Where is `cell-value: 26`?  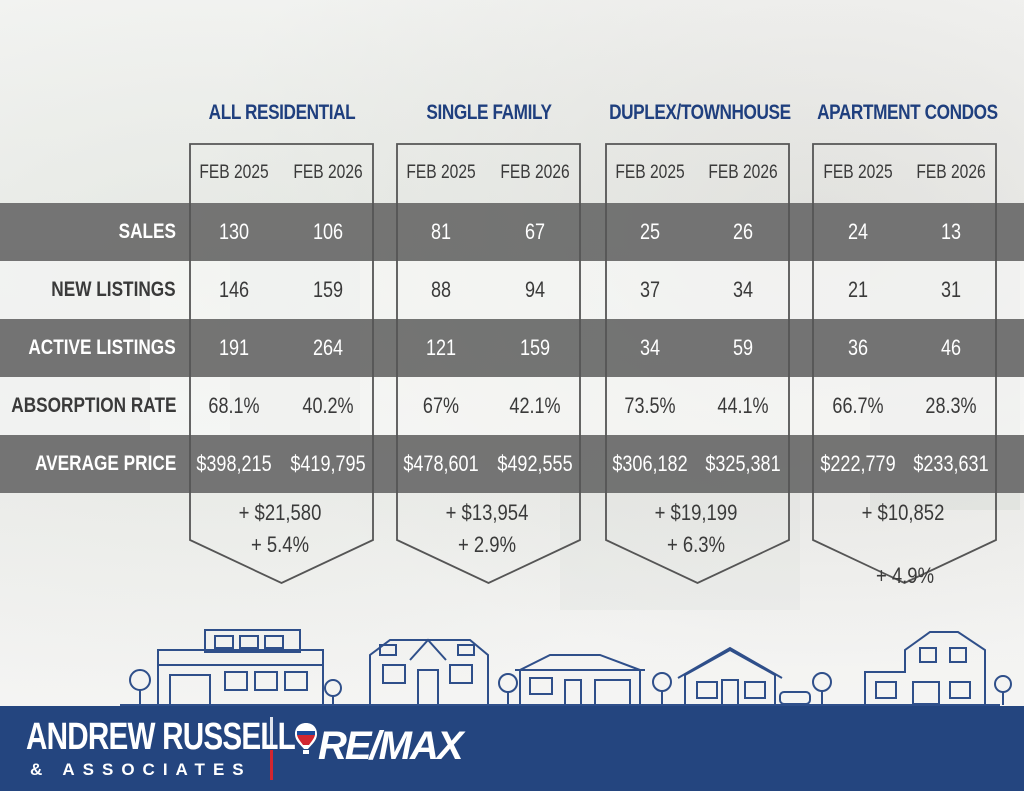
cell-value: 26 is located at coordinates (743, 231).